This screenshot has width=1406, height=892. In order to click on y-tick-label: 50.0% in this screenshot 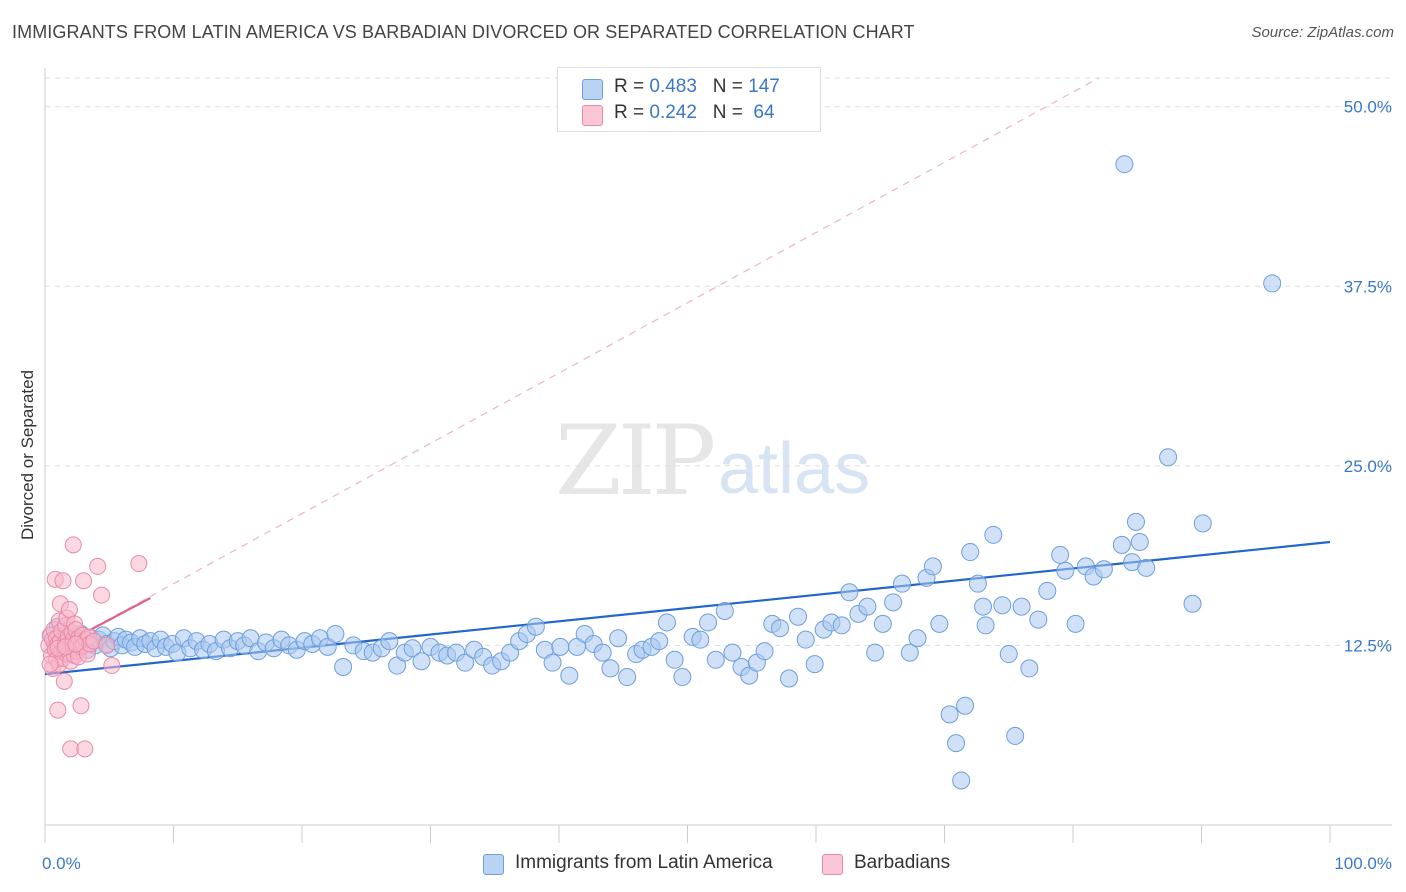, I will do `click(1368, 107)`.